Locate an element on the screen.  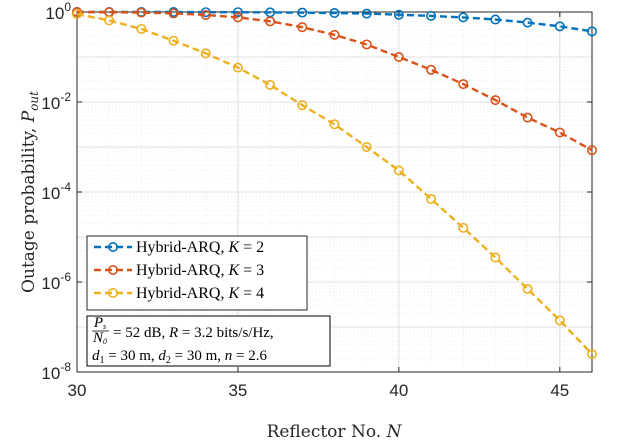
y-tick-label: 10⁻² is located at coordinates (56, 101).